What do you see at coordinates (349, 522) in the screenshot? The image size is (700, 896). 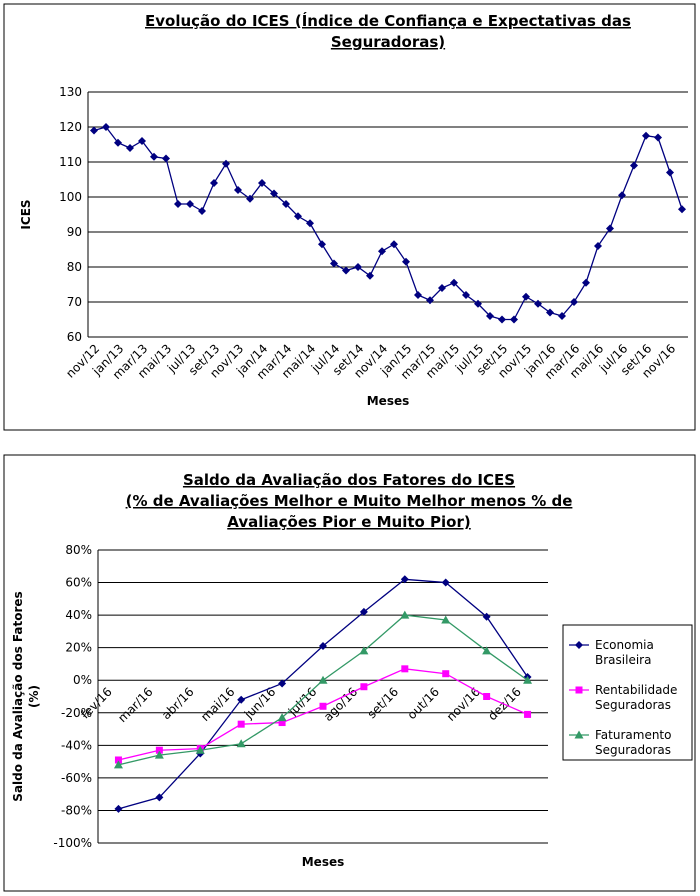 I see `chart-title: Avaliações Pior e Muito Pior)` at bounding box center [349, 522].